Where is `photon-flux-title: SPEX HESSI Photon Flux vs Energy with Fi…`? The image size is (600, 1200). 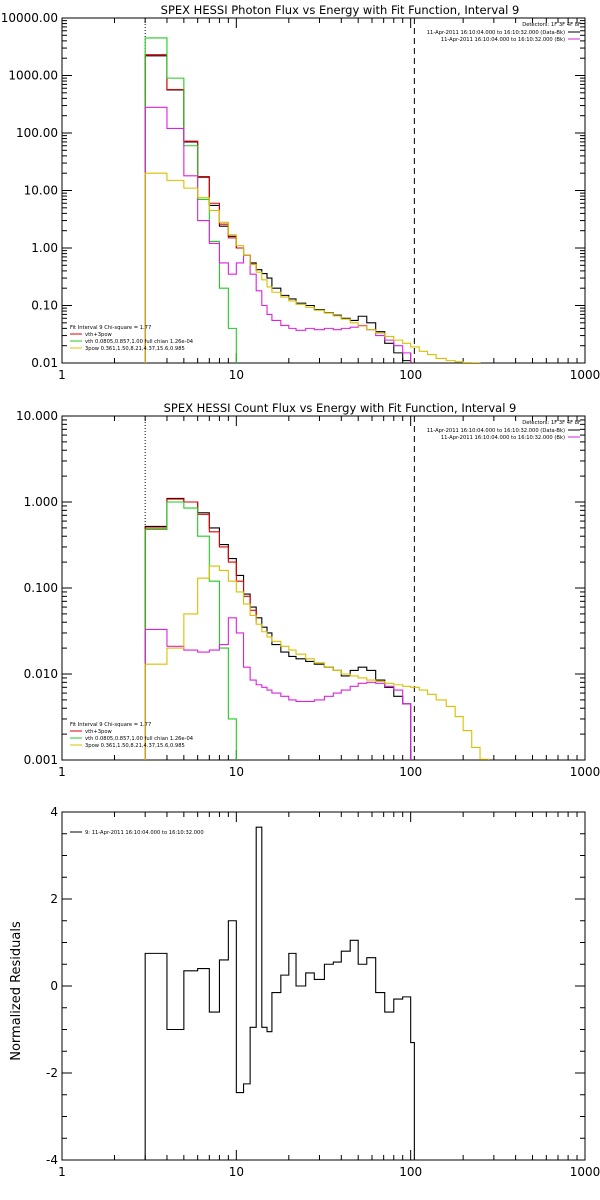
photon-flux-title: SPEX HESSI Photon Flux vs Energy with Fi… is located at coordinates (340, 10).